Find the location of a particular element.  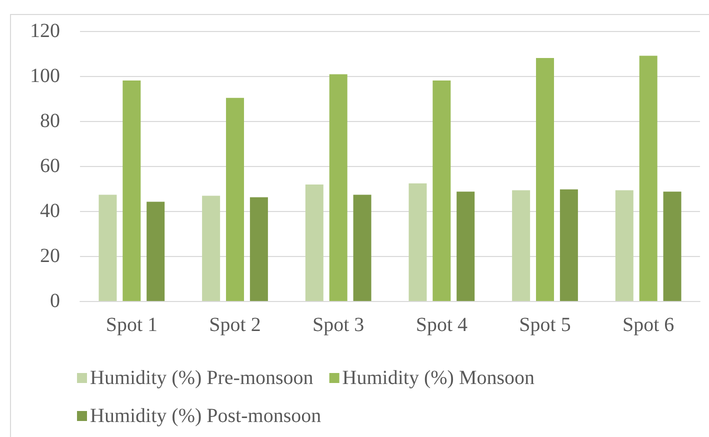

x-tick-label: Spot 6 is located at coordinates (648, 325).